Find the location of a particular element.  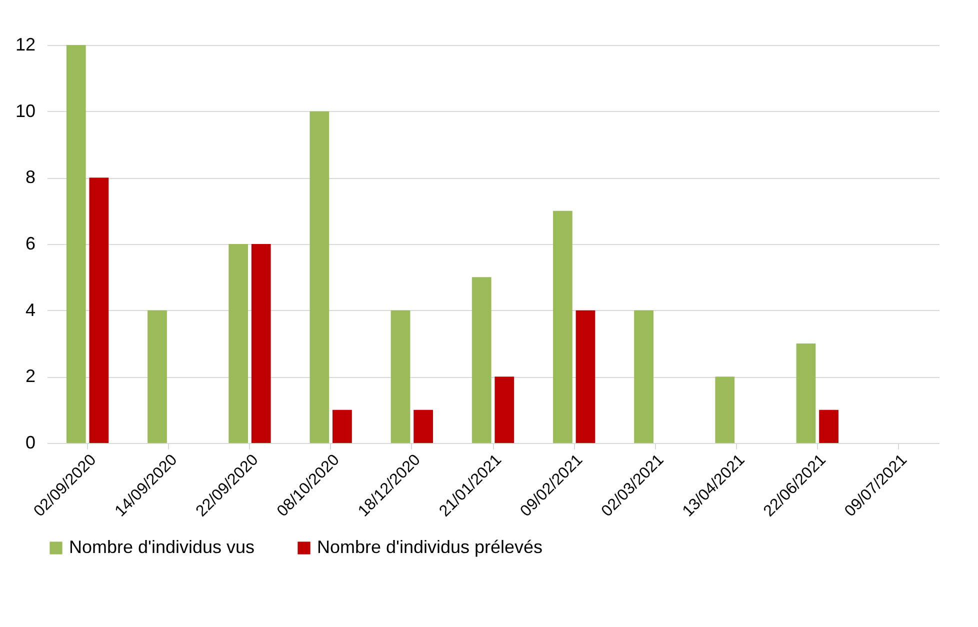

y-tick-label: 0 is located at coordinates (30, 442).